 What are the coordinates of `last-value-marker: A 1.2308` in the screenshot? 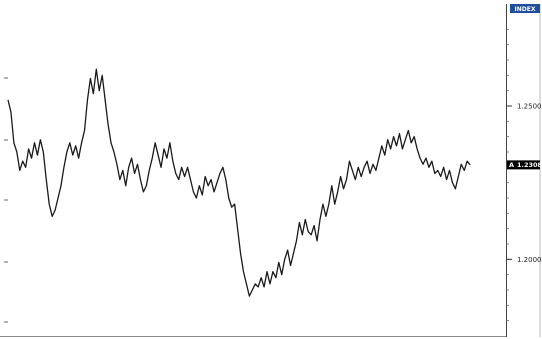 It's located at (524, 165).